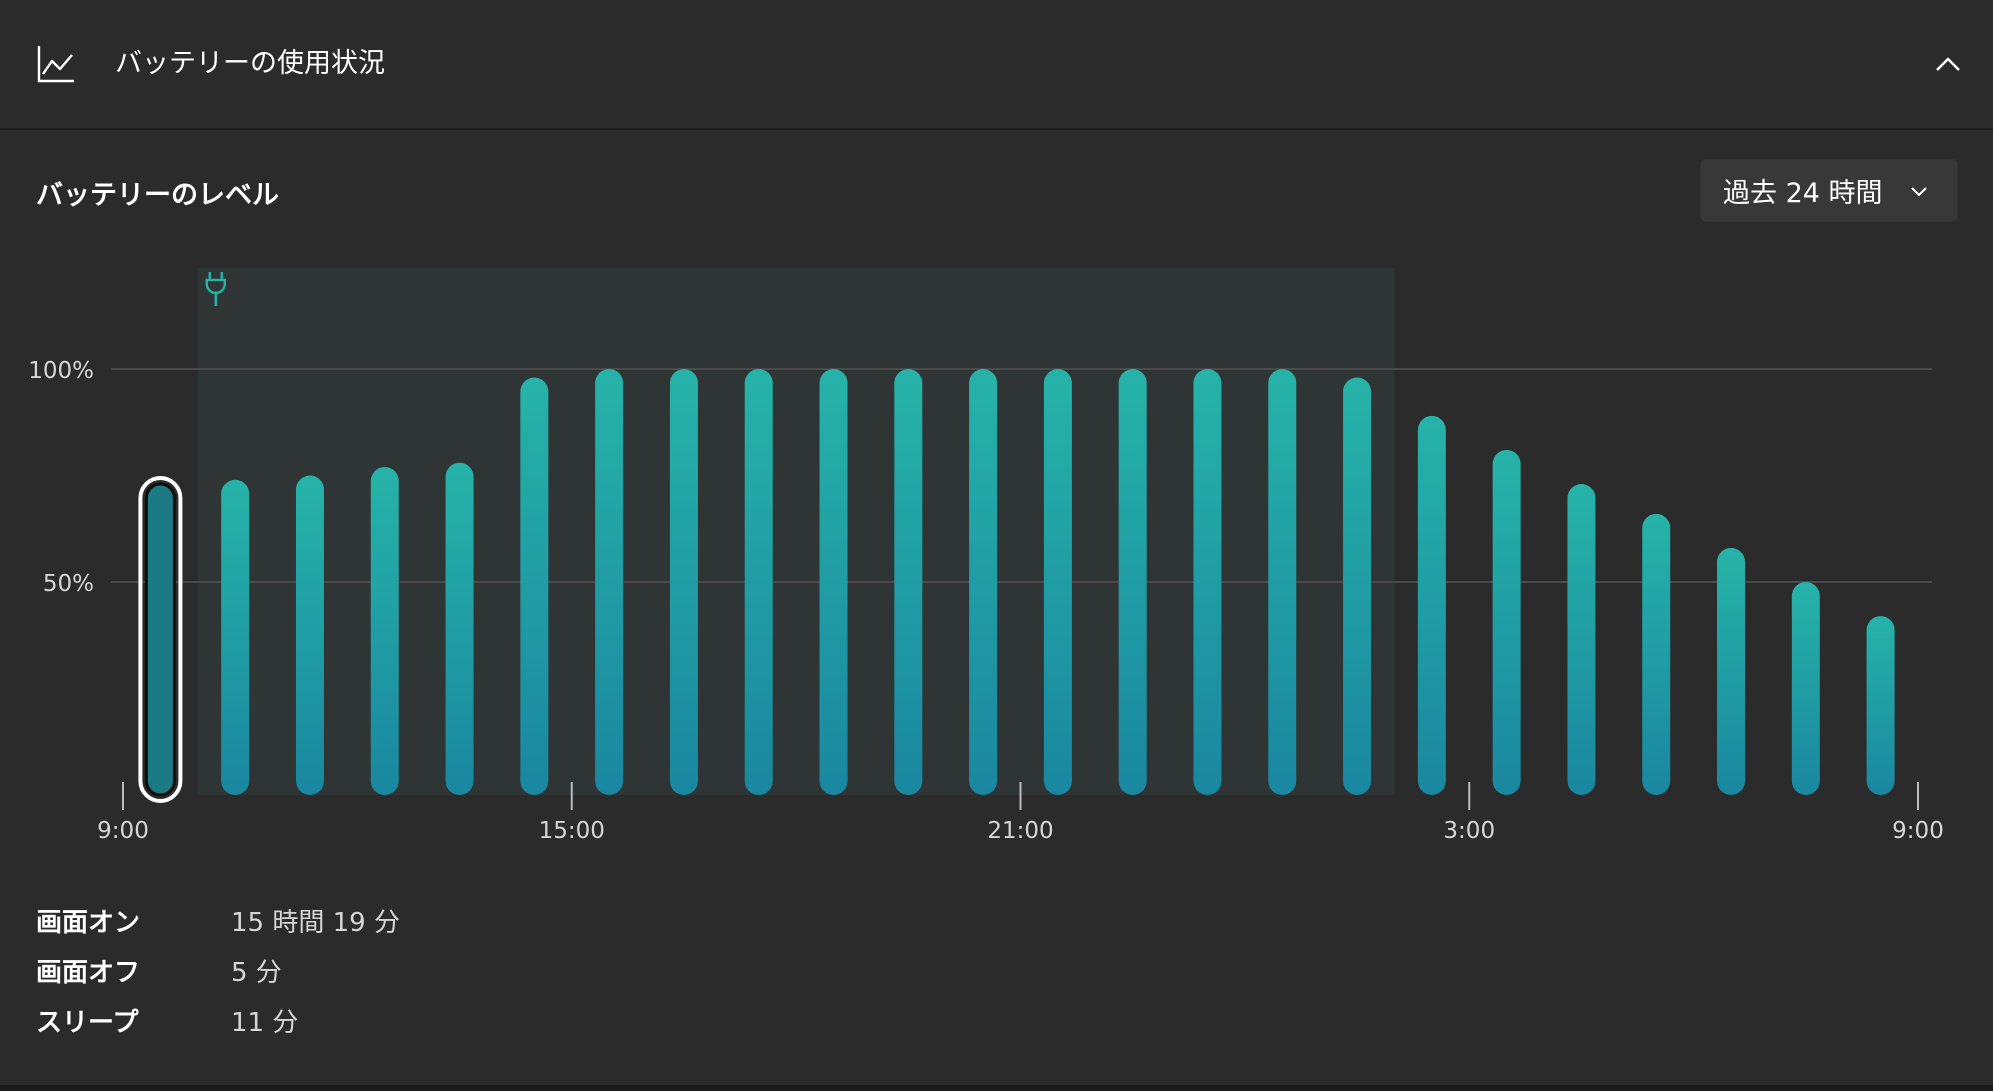 The width and height of the screenshot is (1993, 1091). What do you see at coordinates (88, 922) in the screenshot?
I see `stat-label: 画面オン` at bounding box center [88, 922].